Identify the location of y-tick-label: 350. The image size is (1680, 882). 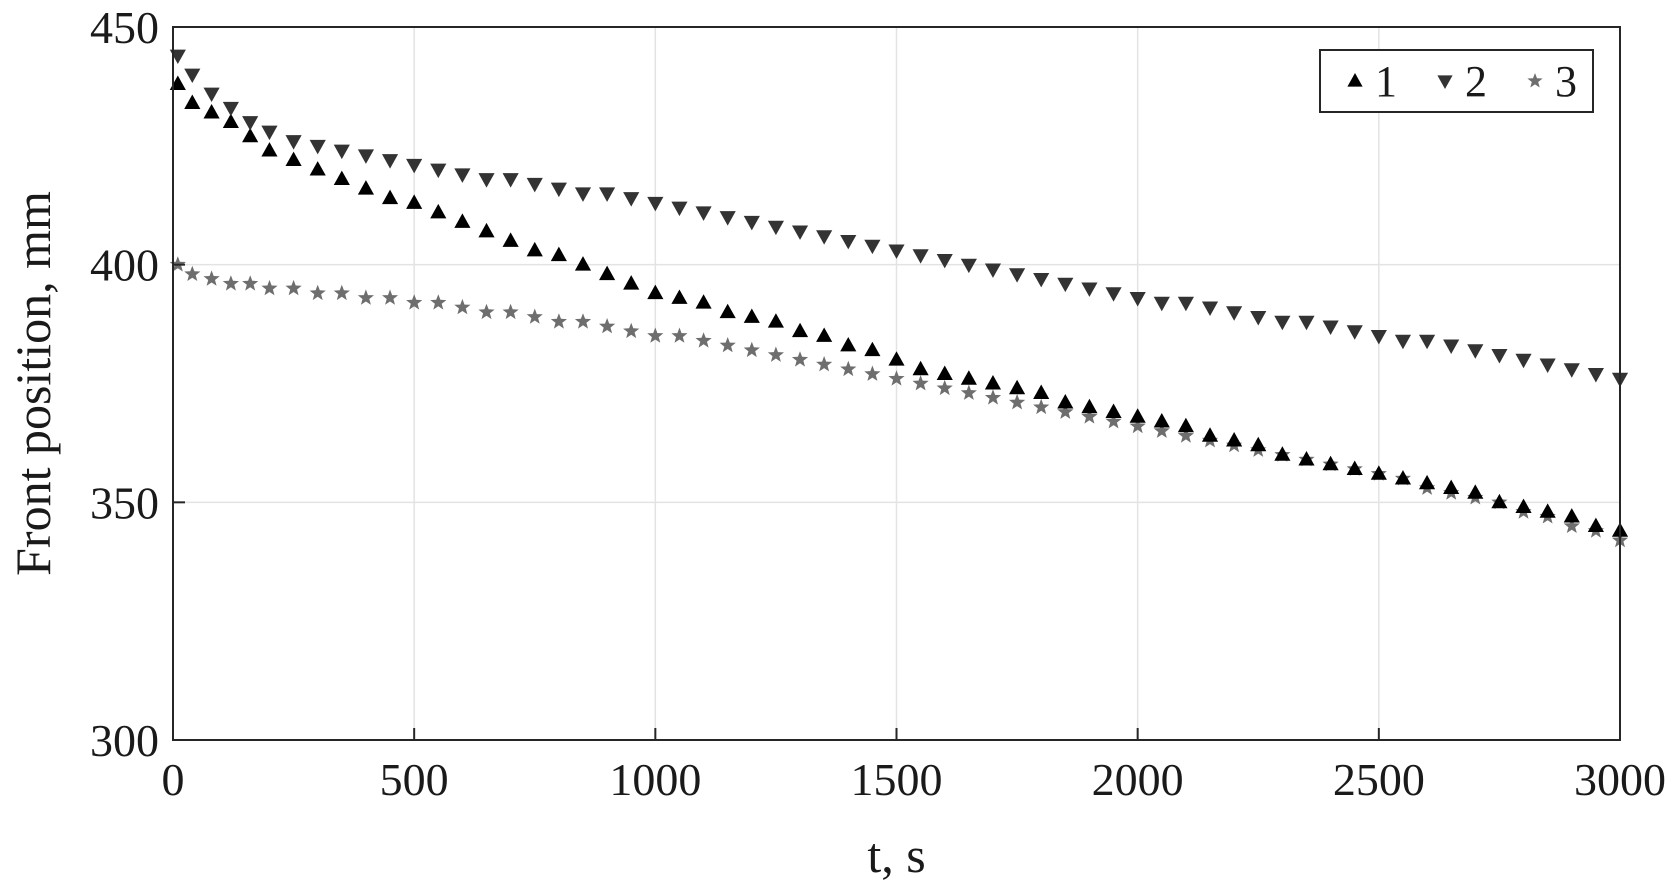
(124, 502).